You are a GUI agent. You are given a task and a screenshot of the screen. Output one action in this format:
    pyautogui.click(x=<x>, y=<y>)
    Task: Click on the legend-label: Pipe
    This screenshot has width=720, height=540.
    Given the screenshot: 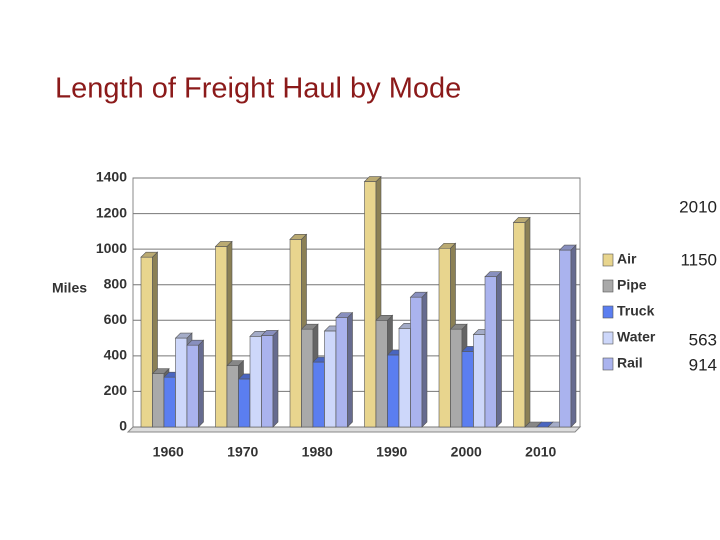 What is the action you would take?
    pyautogui.click(x=632, y=285)
    